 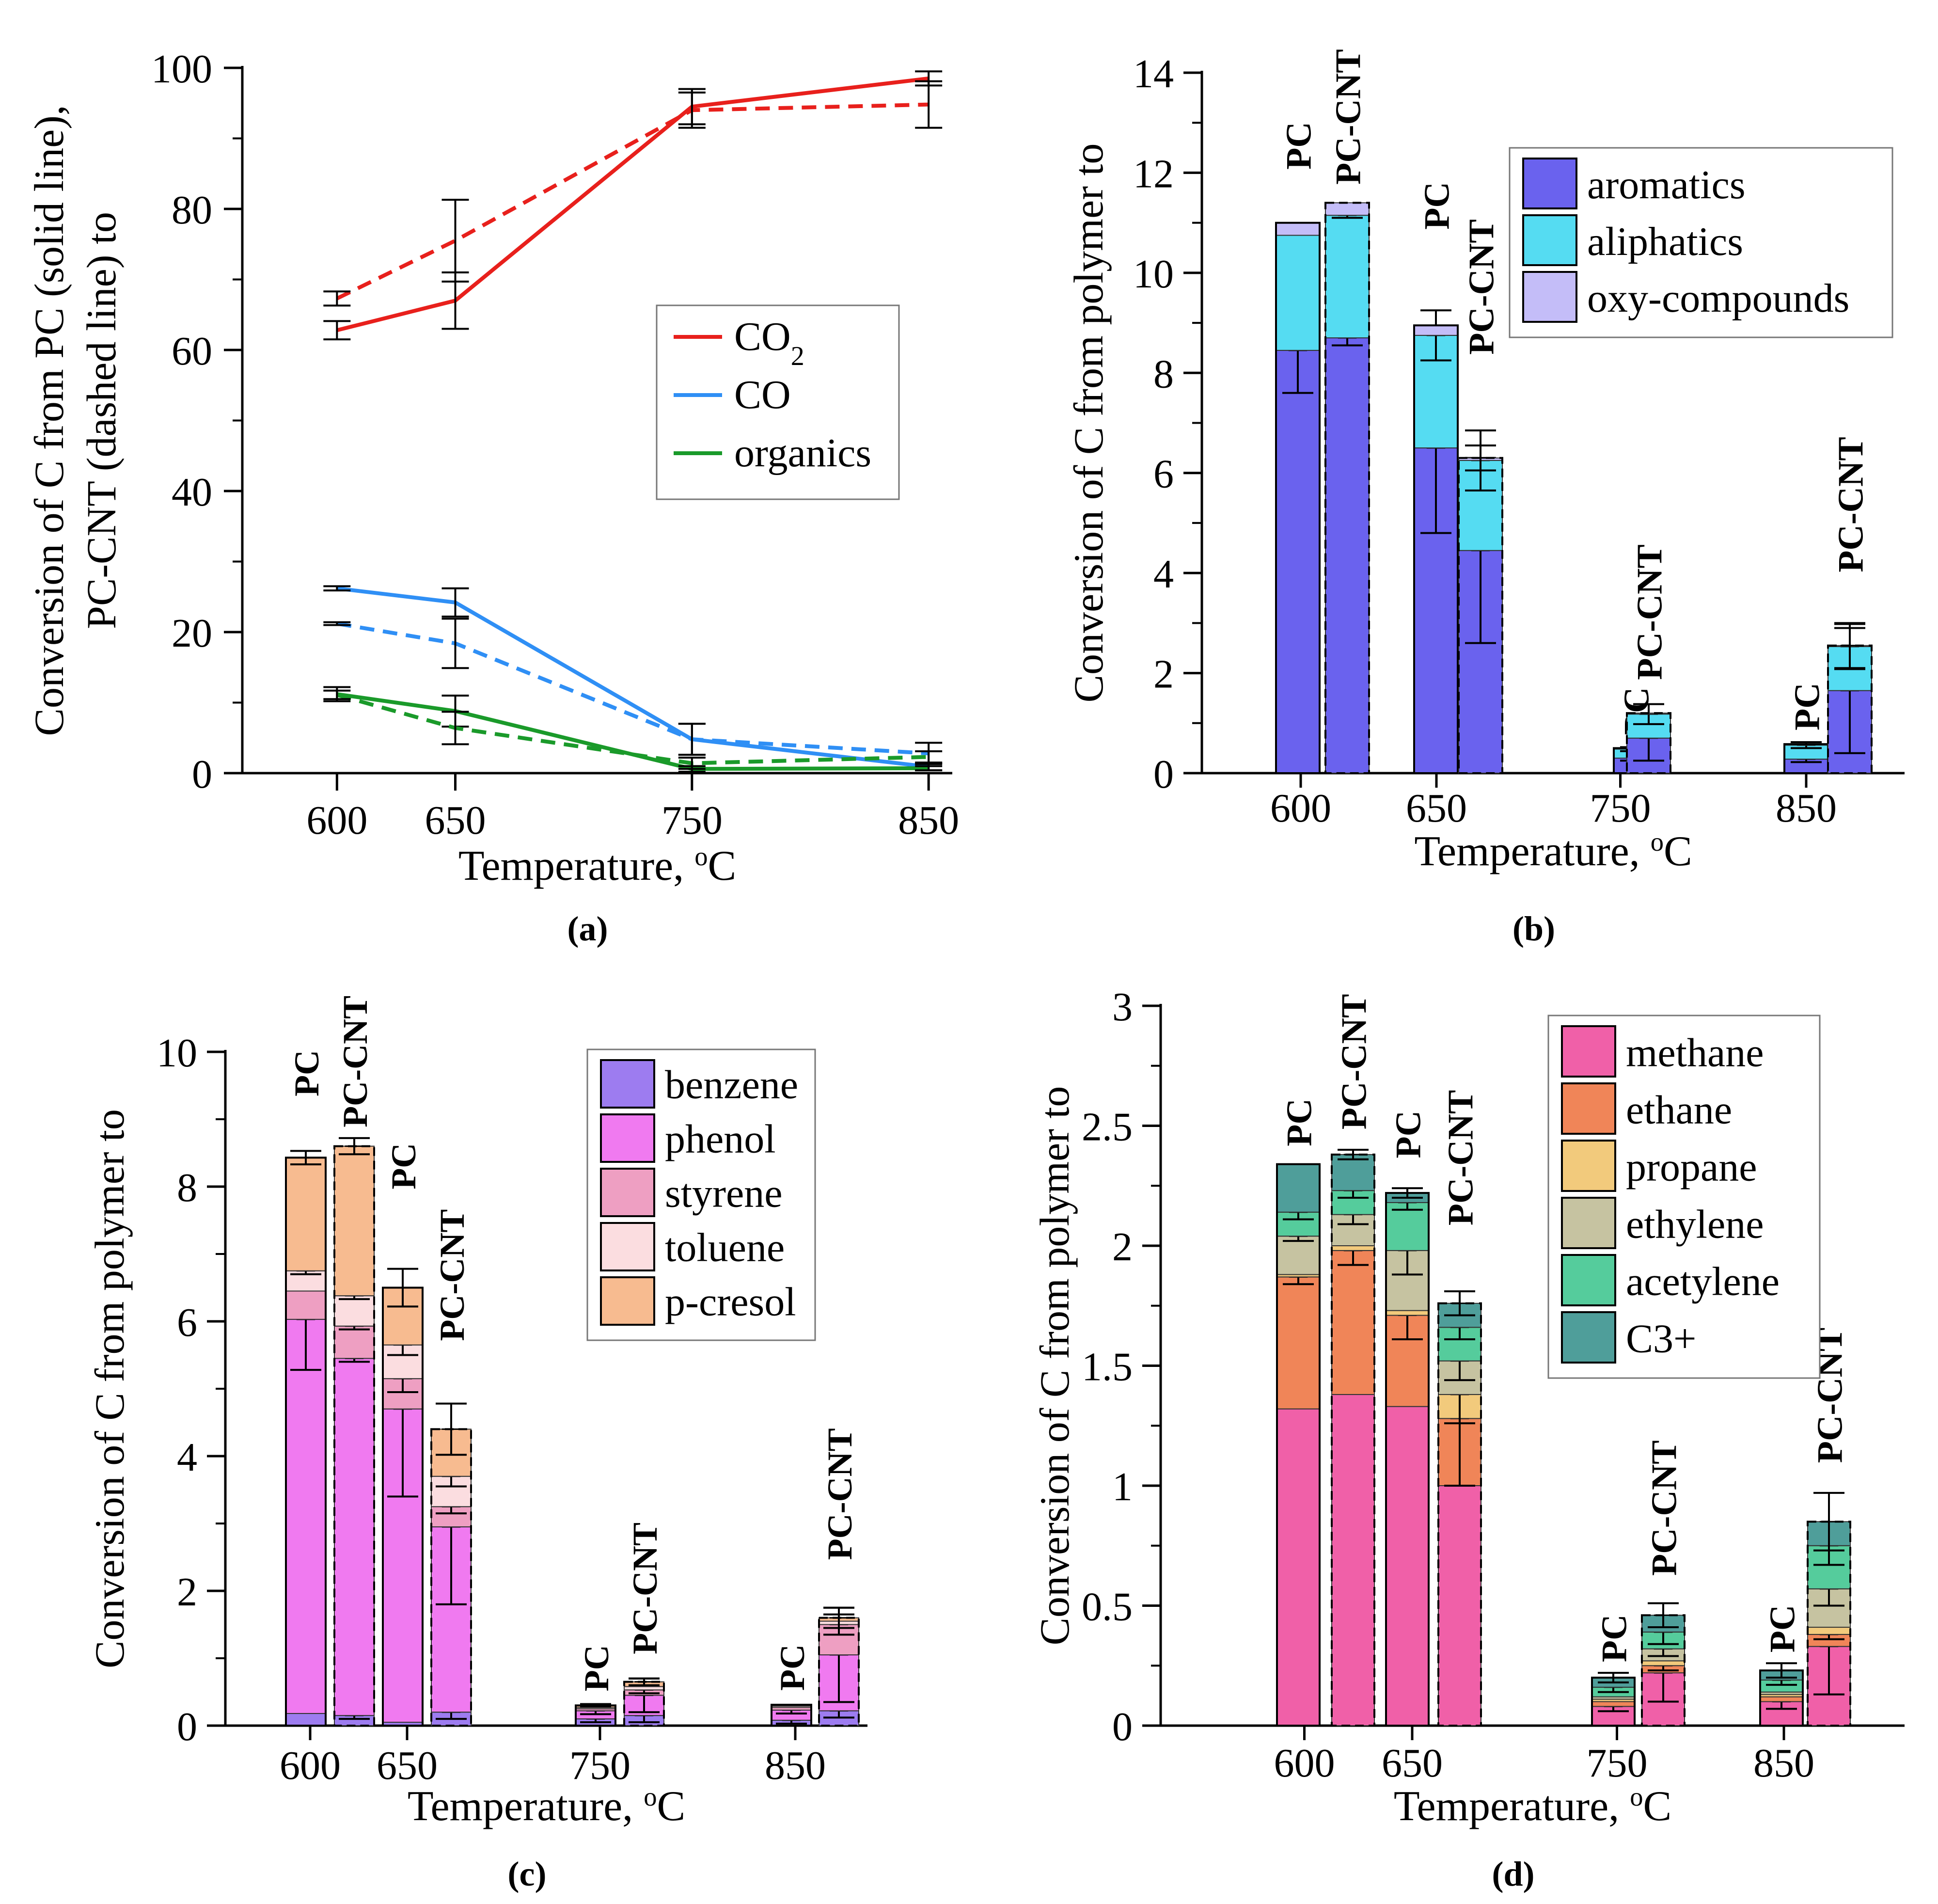 What do you see at coordinates (1436, 331) in the screenshot?
I see `b-bar-PC-650-oxy-compounds` at bounding box center [1436, 331].